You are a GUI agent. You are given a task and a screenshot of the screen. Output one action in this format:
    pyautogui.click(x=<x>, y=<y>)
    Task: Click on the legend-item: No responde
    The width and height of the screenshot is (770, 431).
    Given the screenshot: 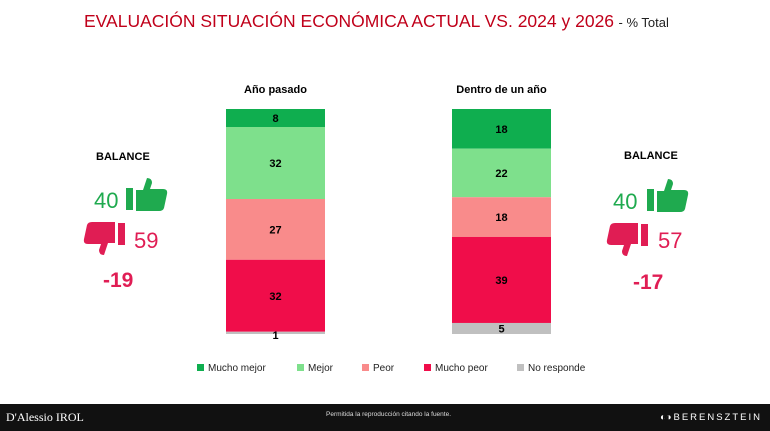 What is the action you would take?
    pyautogui.click(x=551, y=368)
    